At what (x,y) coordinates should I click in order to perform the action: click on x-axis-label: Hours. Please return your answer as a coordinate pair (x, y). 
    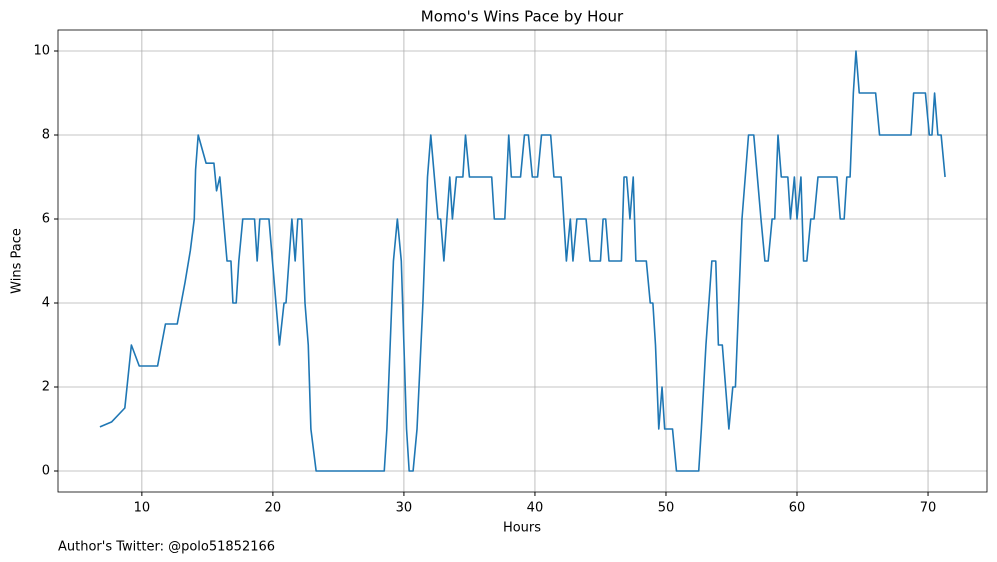
    Looking at the image, I should click on (522, 528).